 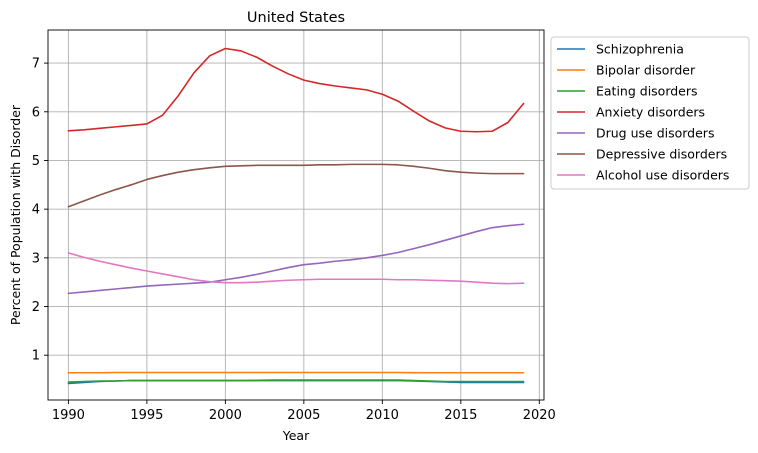 I want to click on series-line-depressive-disorders, so click(x=296, y=185).